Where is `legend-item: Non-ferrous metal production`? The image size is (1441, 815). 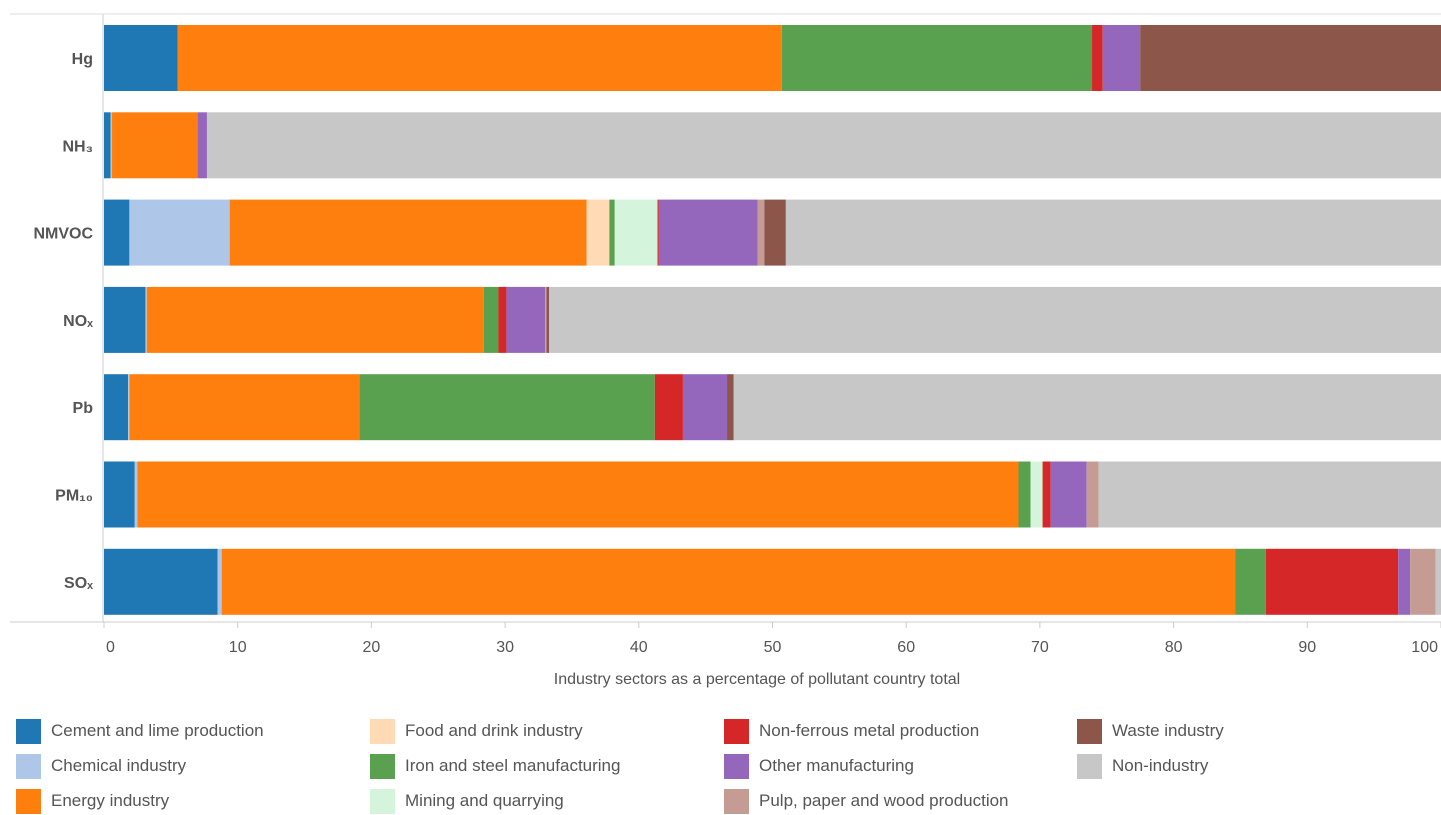
legend-item: Non-ferrous metal production is located at coordinates (851, 731).